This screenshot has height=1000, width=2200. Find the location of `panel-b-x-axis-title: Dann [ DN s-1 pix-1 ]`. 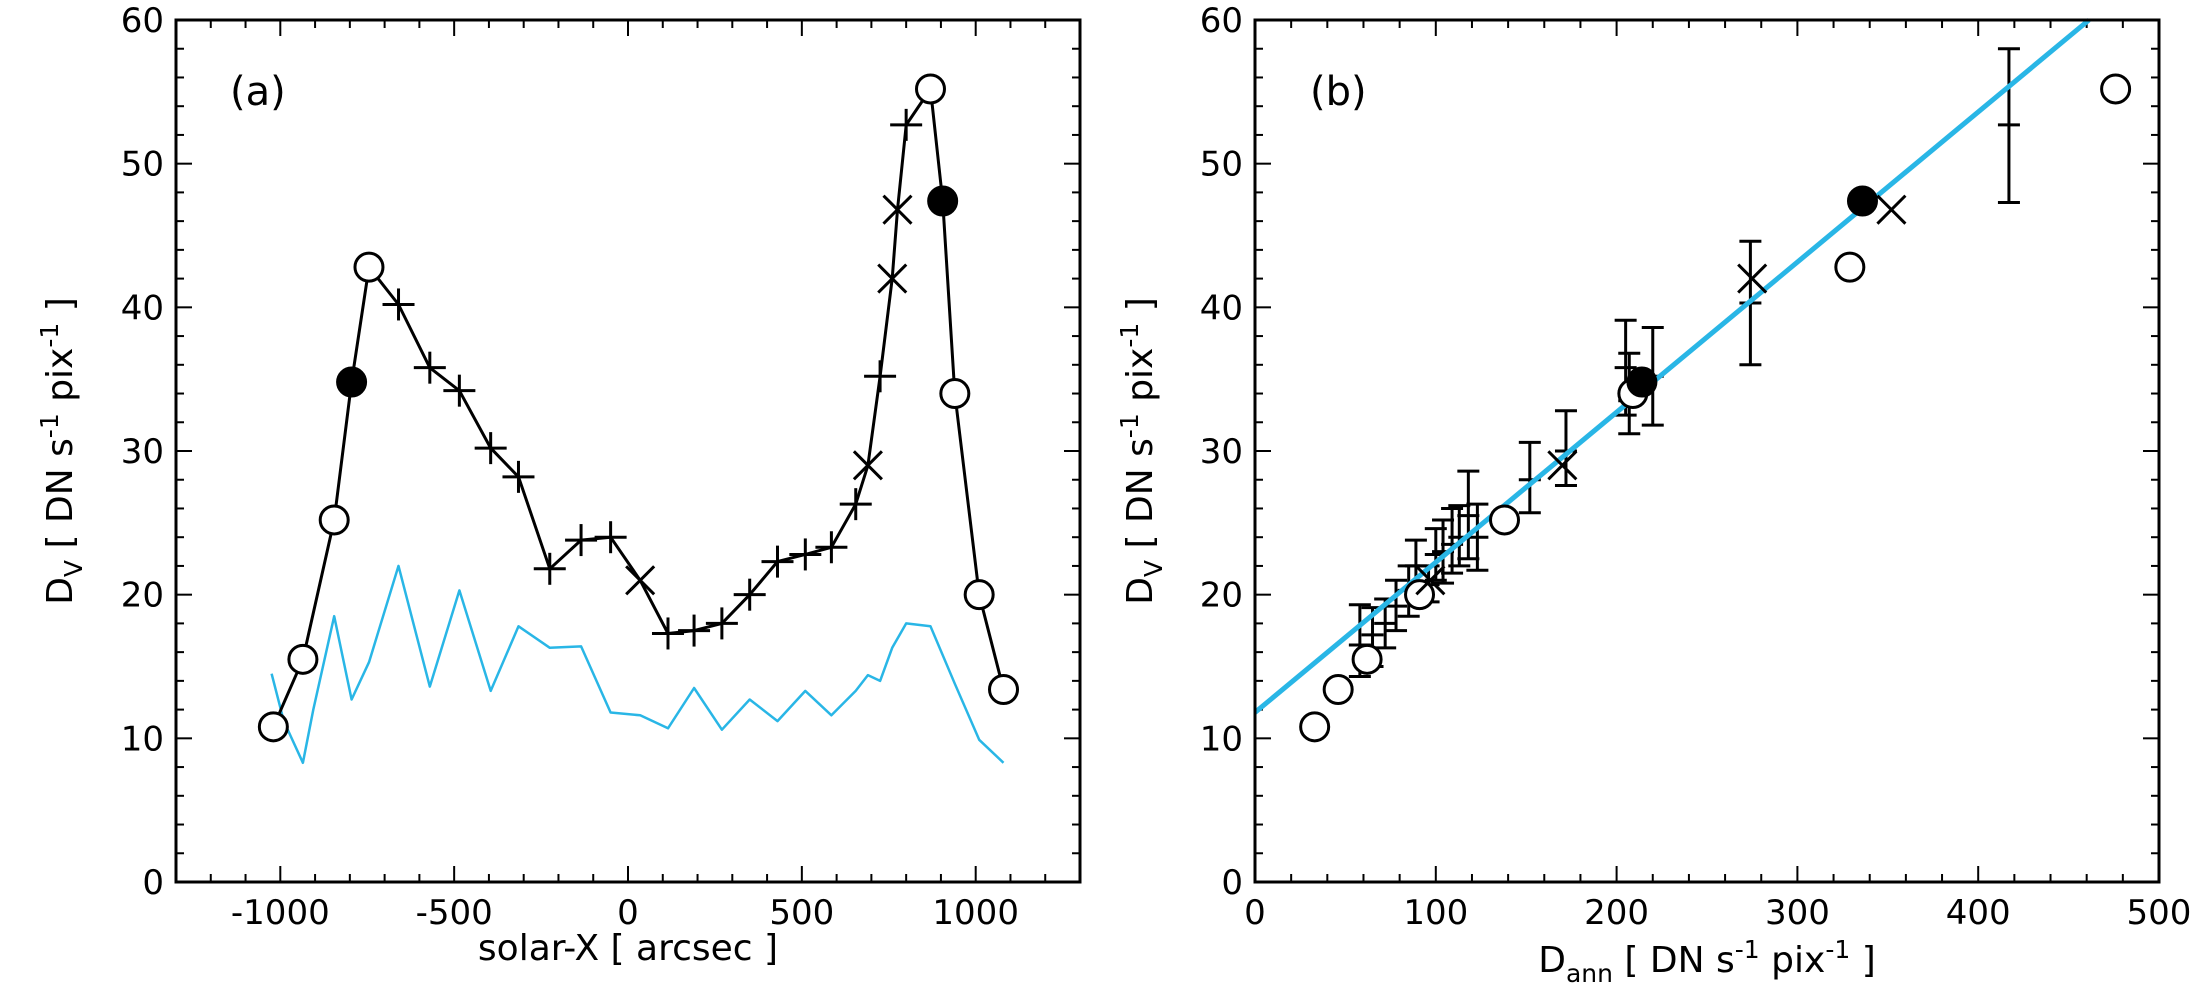

panel-b-x-axis-title: Dann [ DN s-1 pix-1 ] is located at coordinates (1707, 961).